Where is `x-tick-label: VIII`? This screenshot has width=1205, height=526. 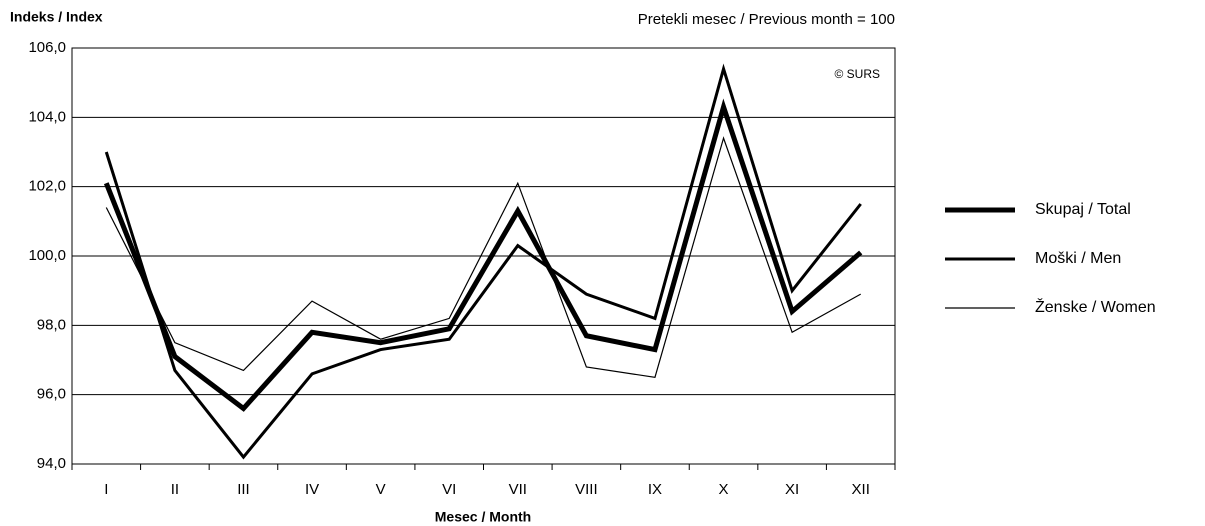 x-tick-label: VIII is located at coordinates (586, 489).